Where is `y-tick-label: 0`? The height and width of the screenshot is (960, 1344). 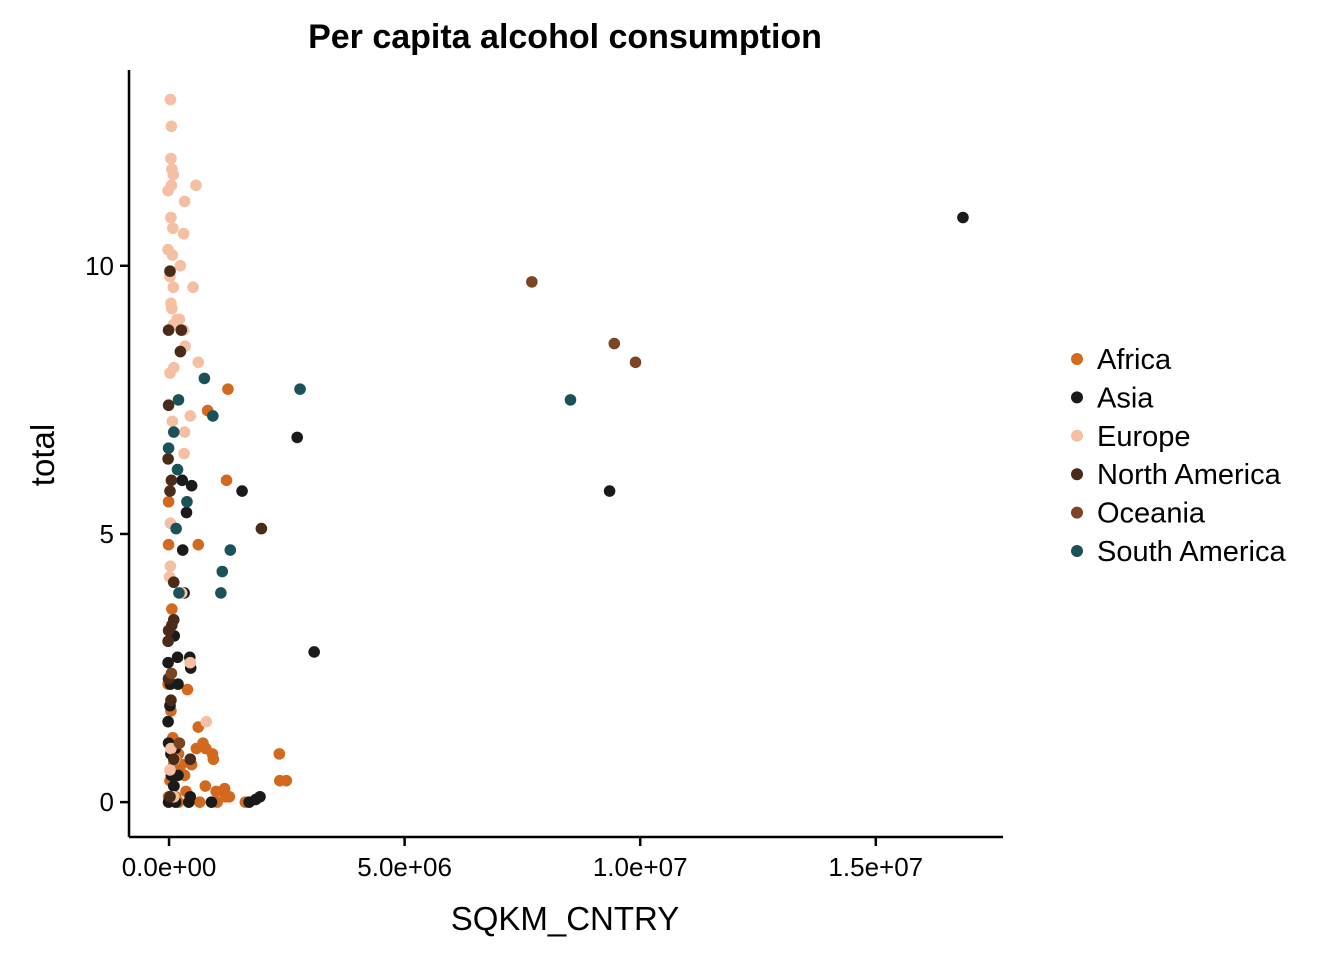 y-tick-label: 0 is located at coordinates (107, 802).